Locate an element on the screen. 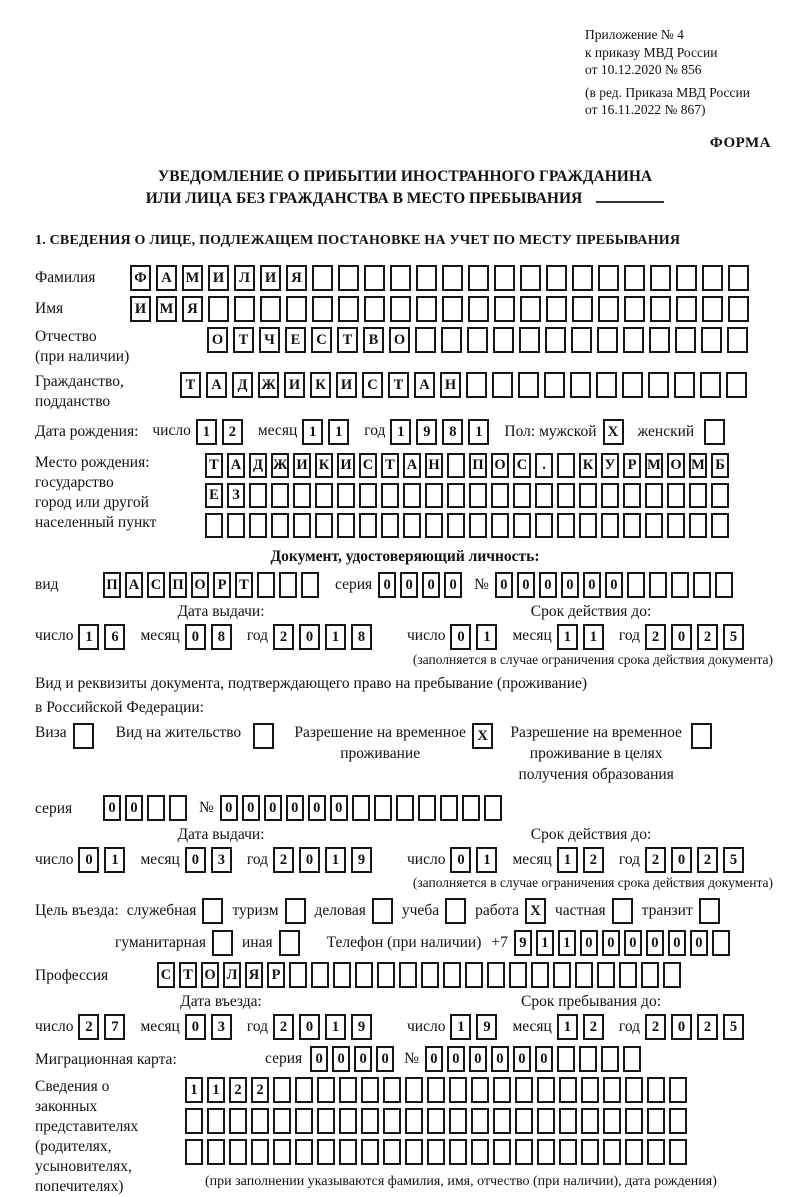 The width and height of the screenshot is (800, 1197). char-box: 6 is located at coordinates (115, 636).